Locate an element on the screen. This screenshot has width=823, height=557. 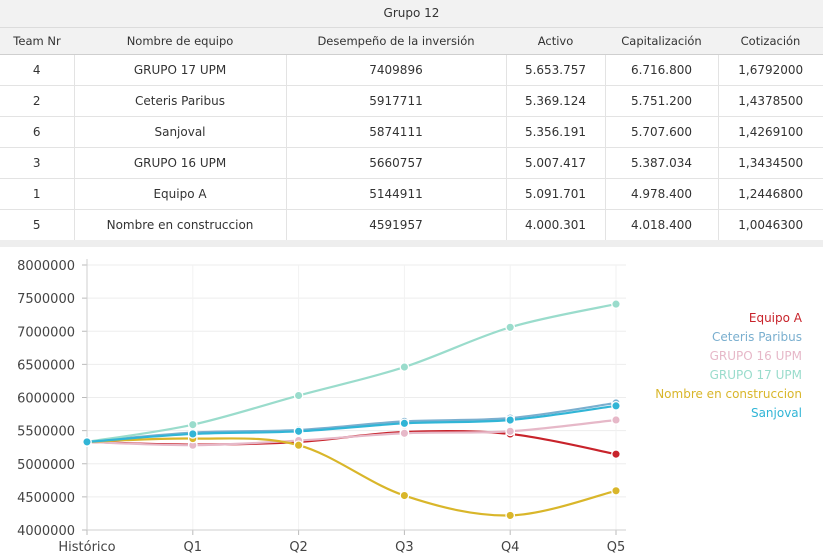
column-header-team-name: Nombre de equipo is located at coordinates (180, 41).